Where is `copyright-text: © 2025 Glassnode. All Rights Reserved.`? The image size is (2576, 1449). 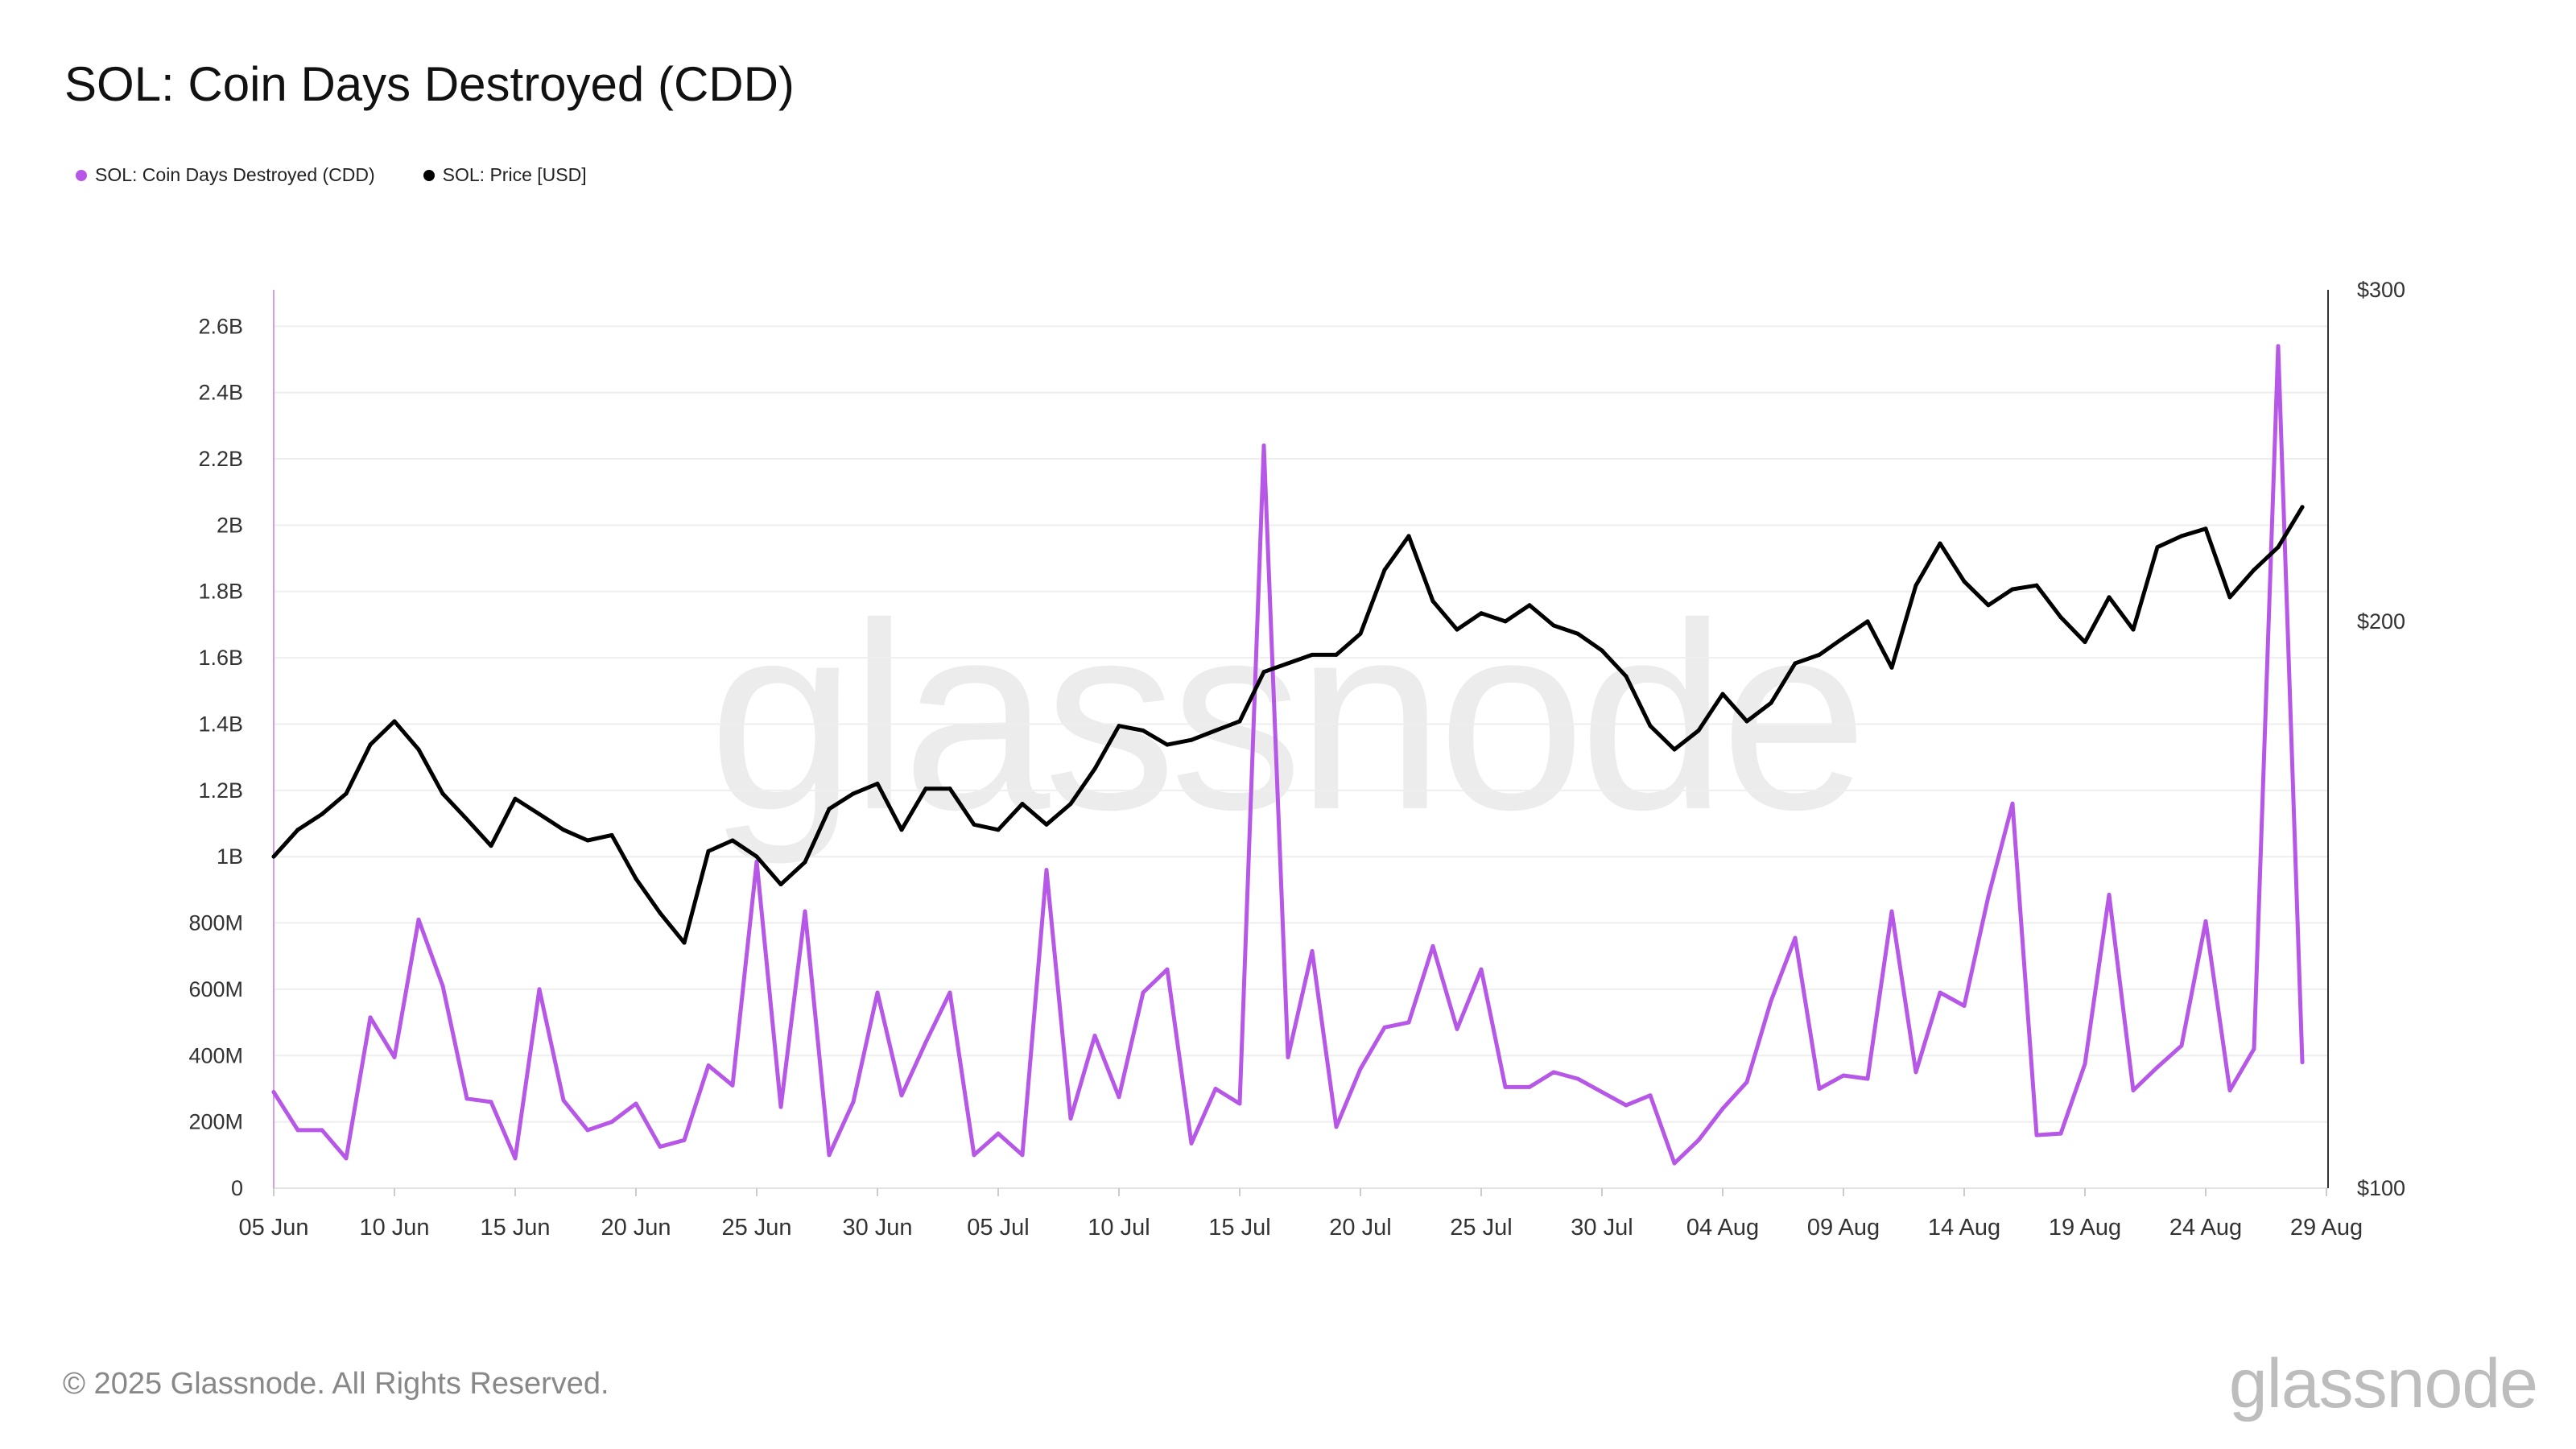
copyright-text: © 2025 Glassnode. All Rights Reserved. is located at coordinates (336, 1384).